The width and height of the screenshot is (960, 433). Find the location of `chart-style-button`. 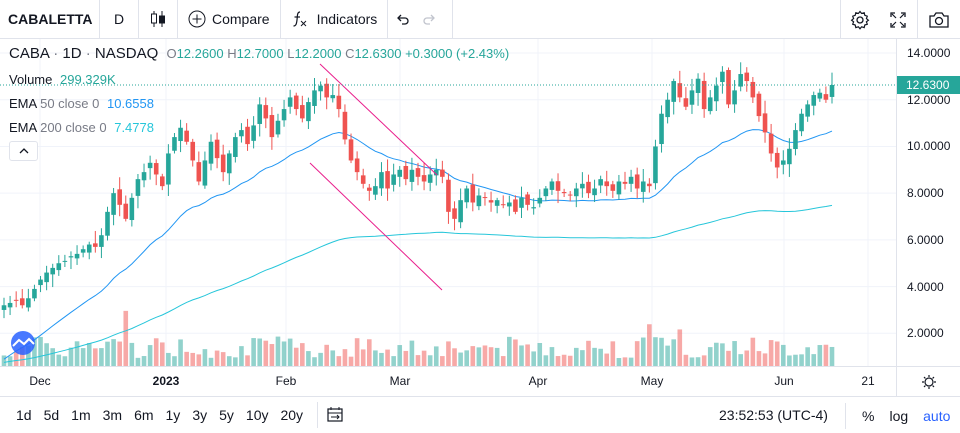

chart-style-button is located at coordinates (158, 19).